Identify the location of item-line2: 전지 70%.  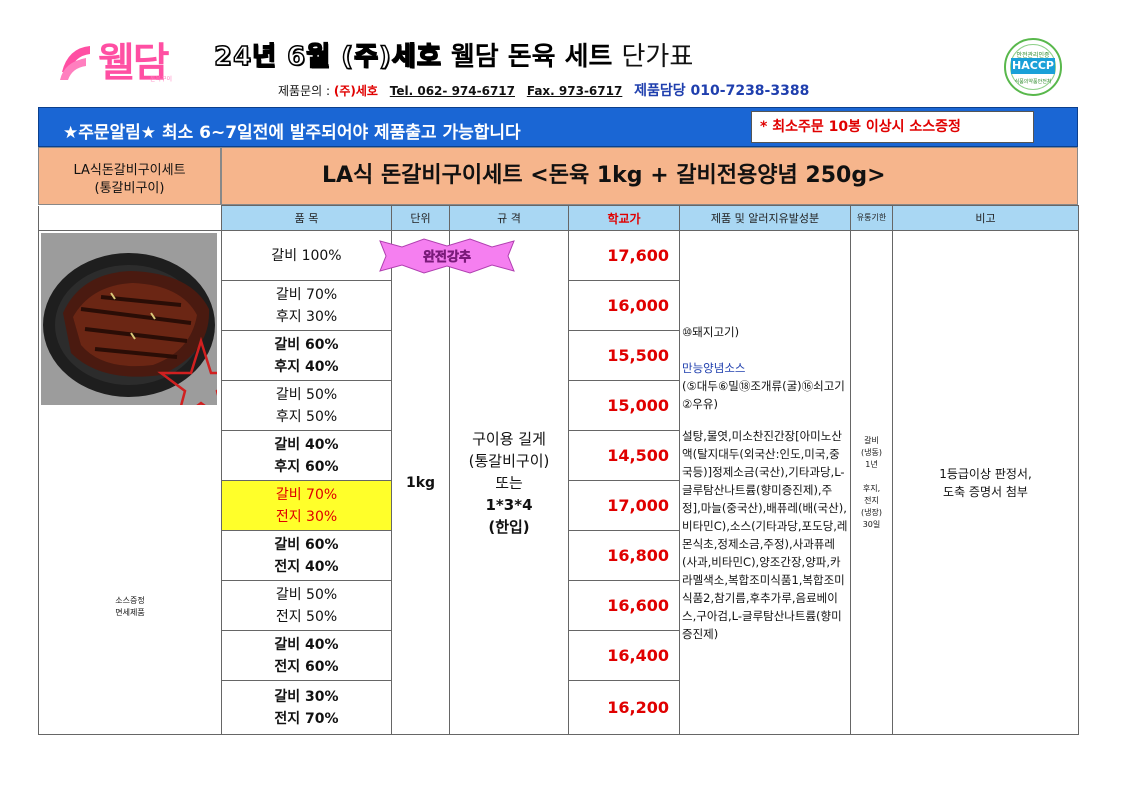
(306, 718).